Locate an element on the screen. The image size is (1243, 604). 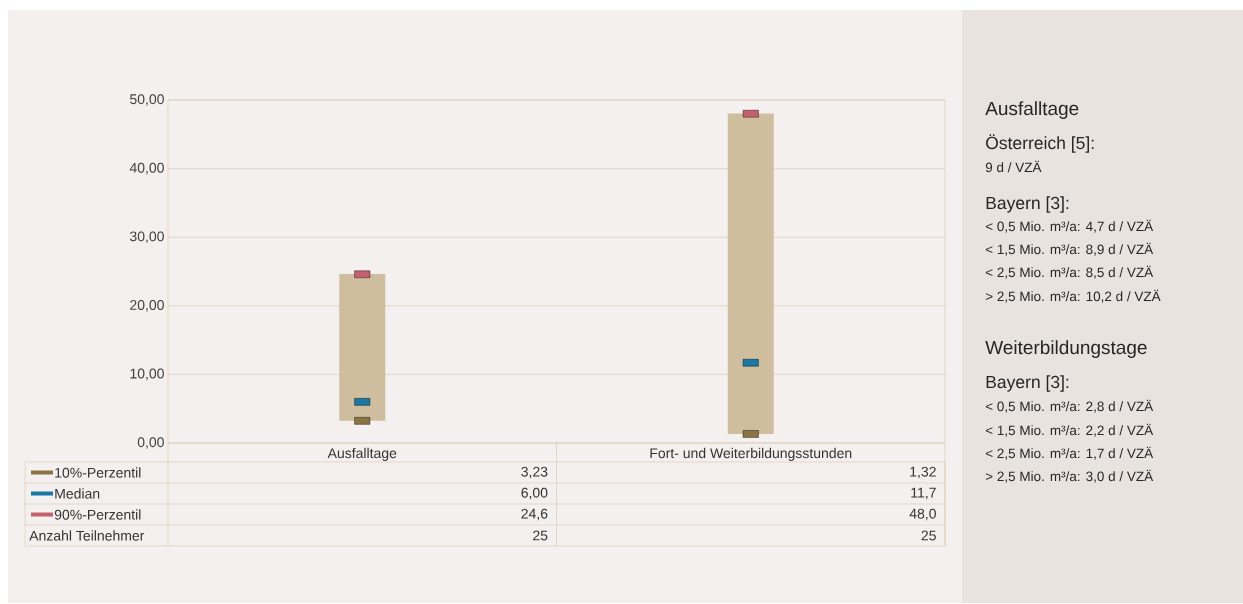
data-label: 48,0 is located at coordinates (922, 514).